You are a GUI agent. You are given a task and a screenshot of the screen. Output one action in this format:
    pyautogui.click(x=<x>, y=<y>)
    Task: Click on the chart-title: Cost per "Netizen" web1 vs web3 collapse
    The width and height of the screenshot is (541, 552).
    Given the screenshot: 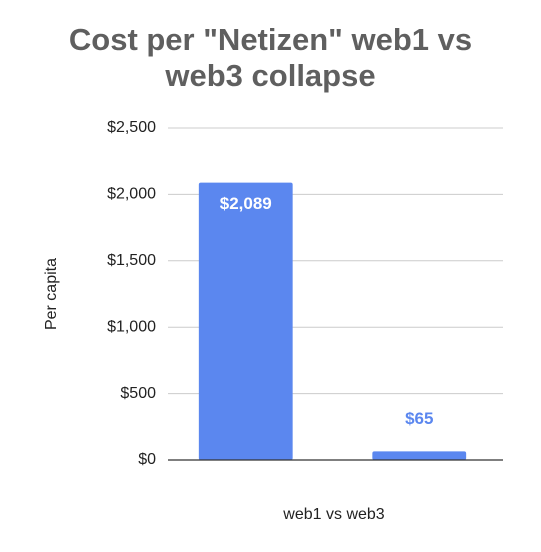 What is the action you would take?
    pyautogui.click(x=270, y=57)
    